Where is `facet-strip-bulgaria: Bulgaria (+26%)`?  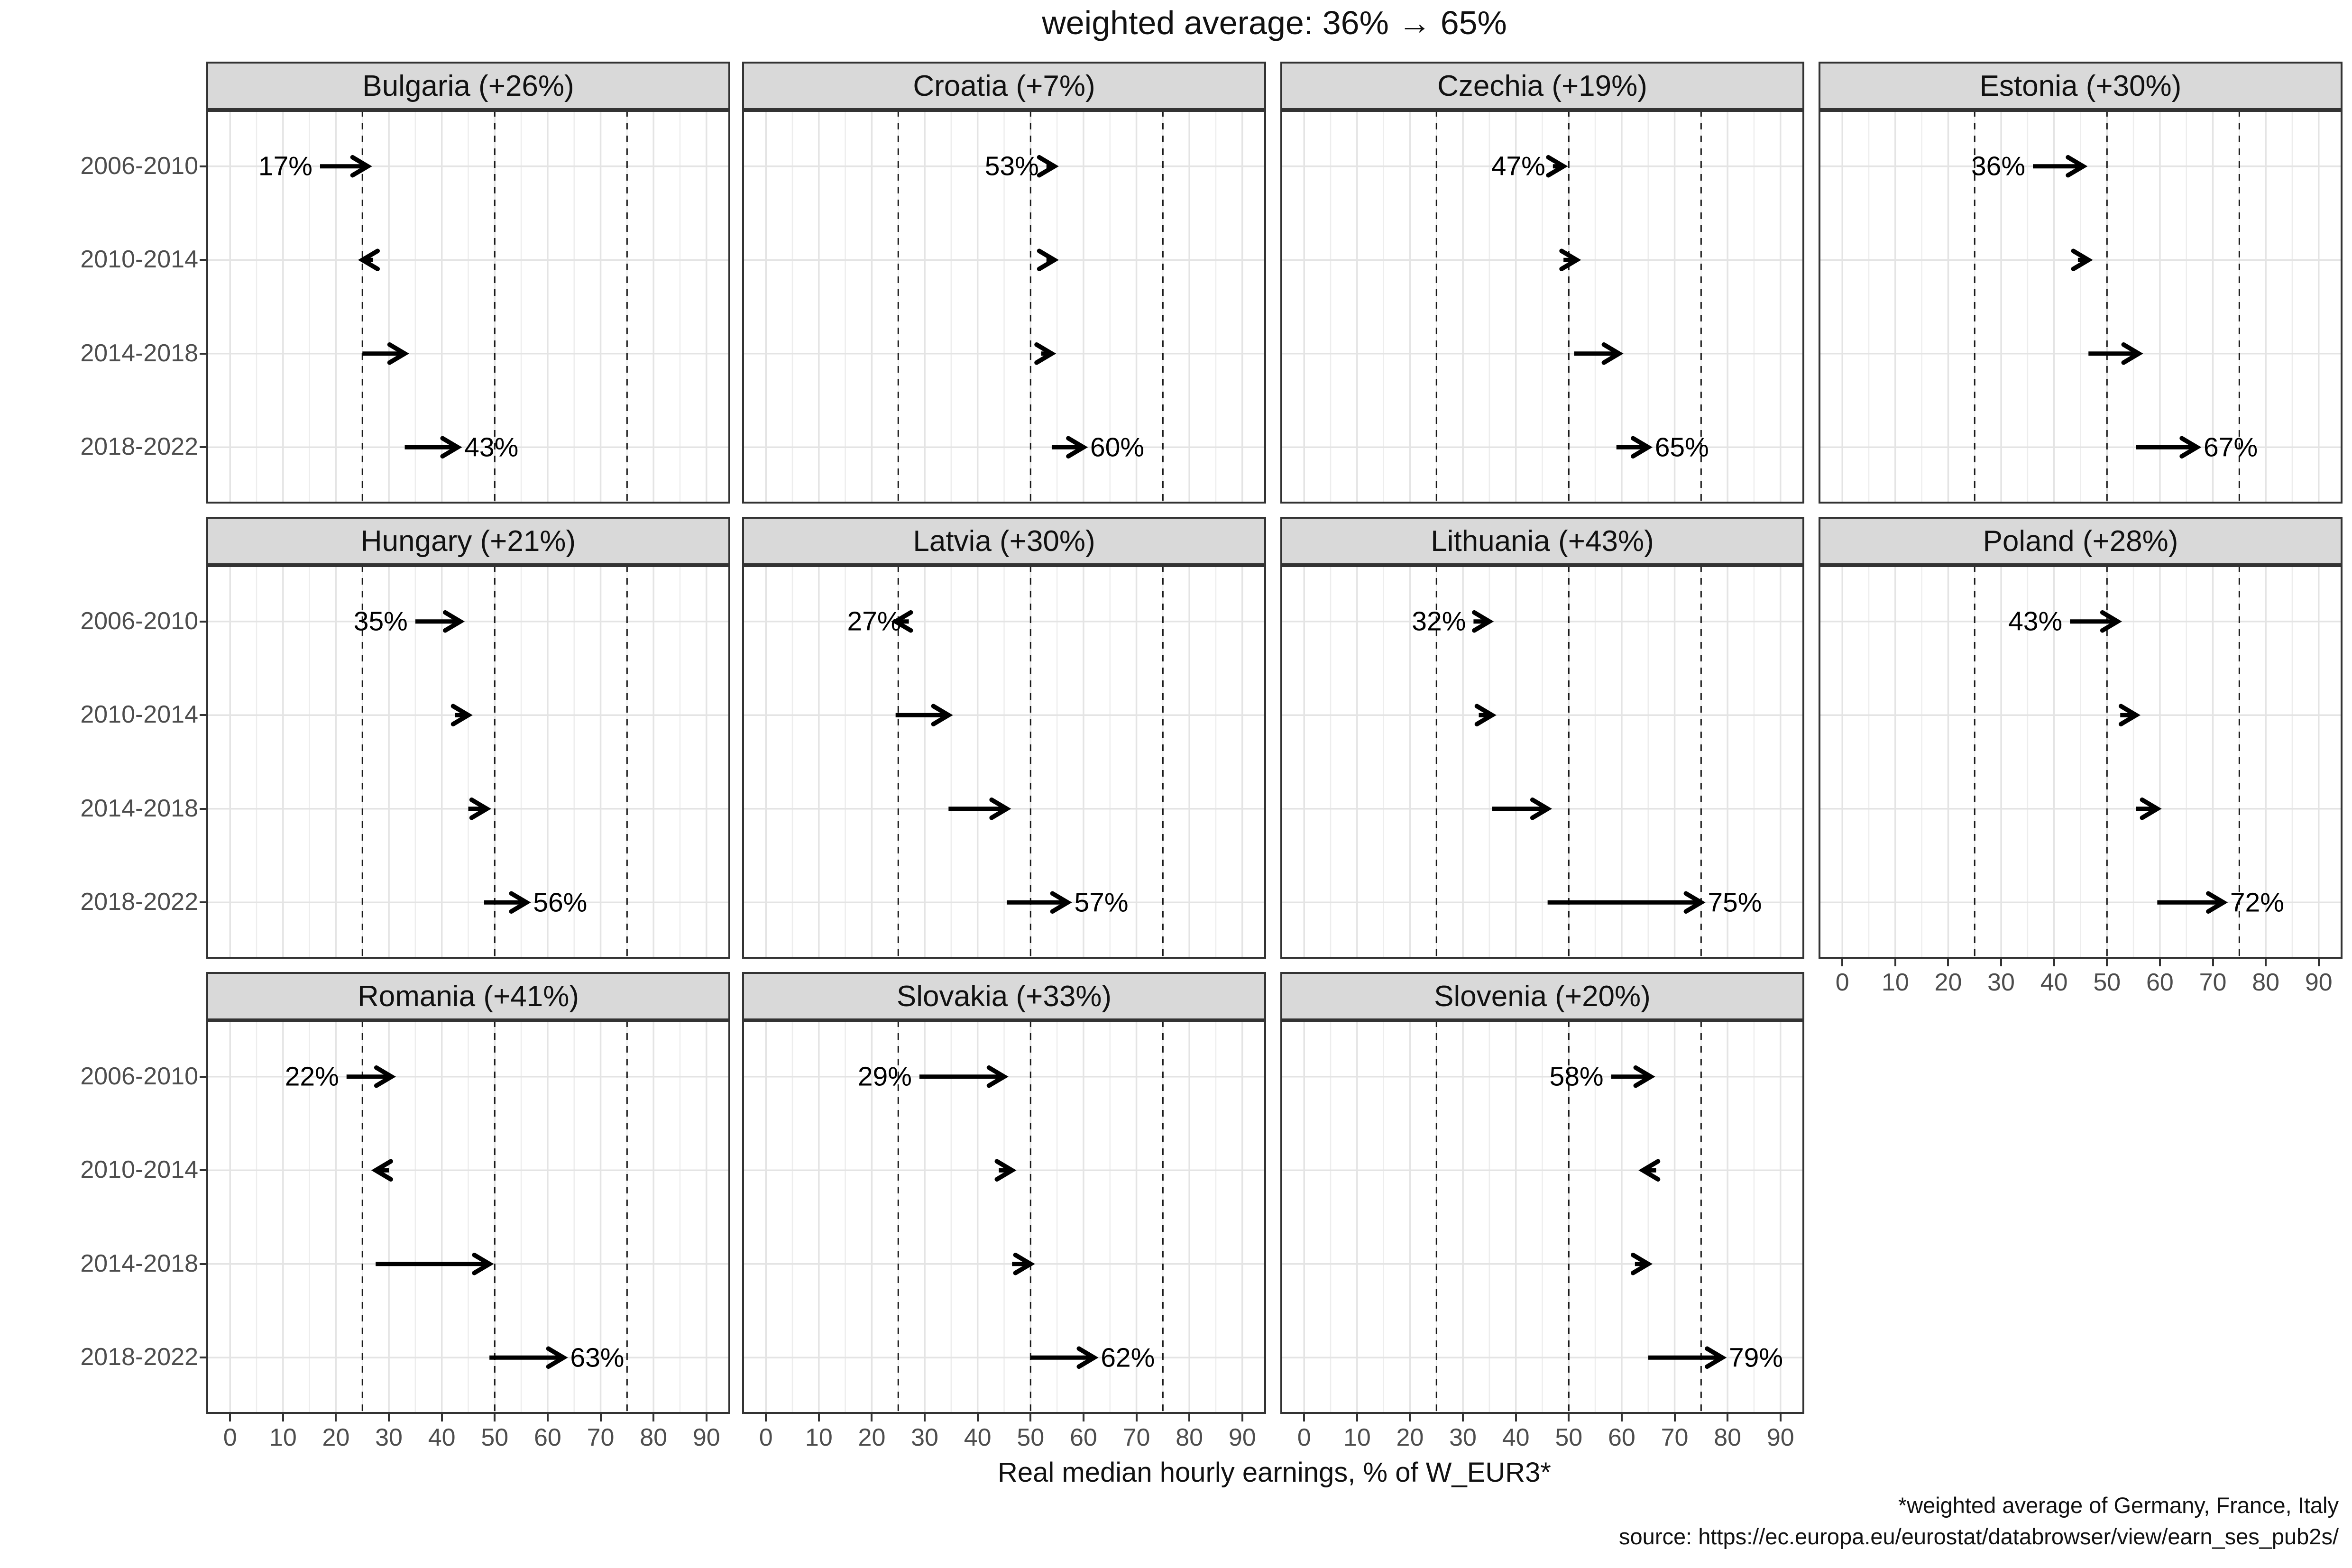
facet-strip-bulgaria: Bulgaria (+26%) is located at coordinates (468, 86).